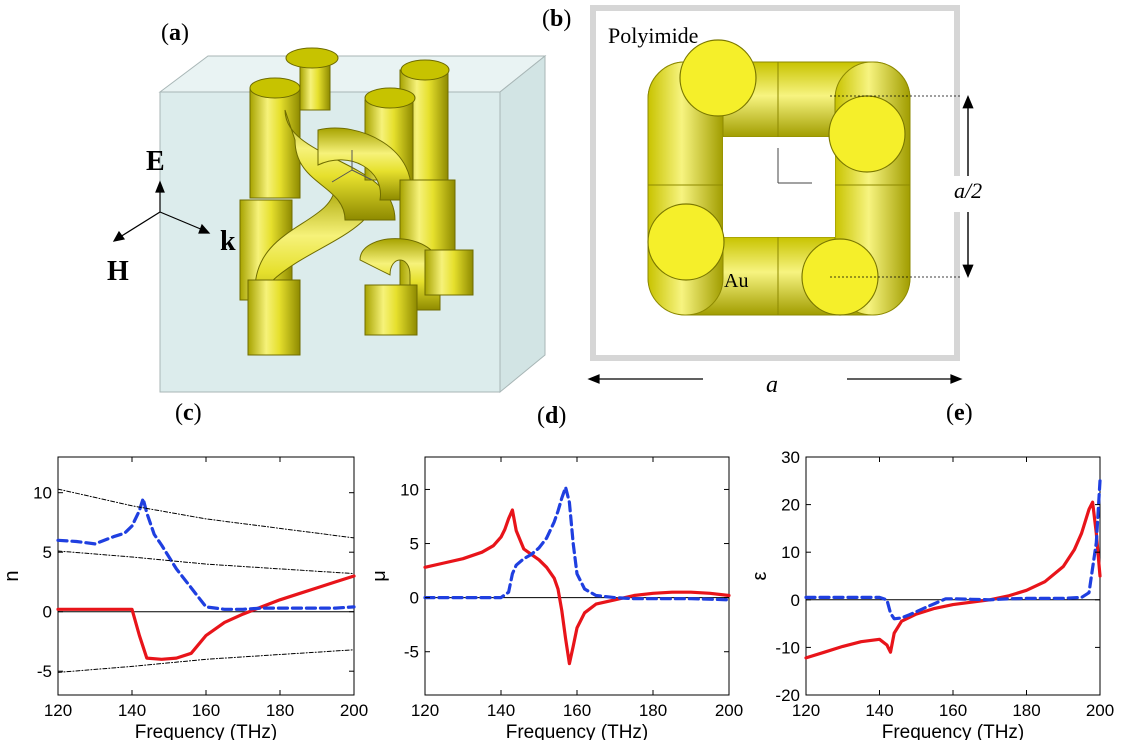  I want to click on panel-label-b: (b), so click(557, 19).